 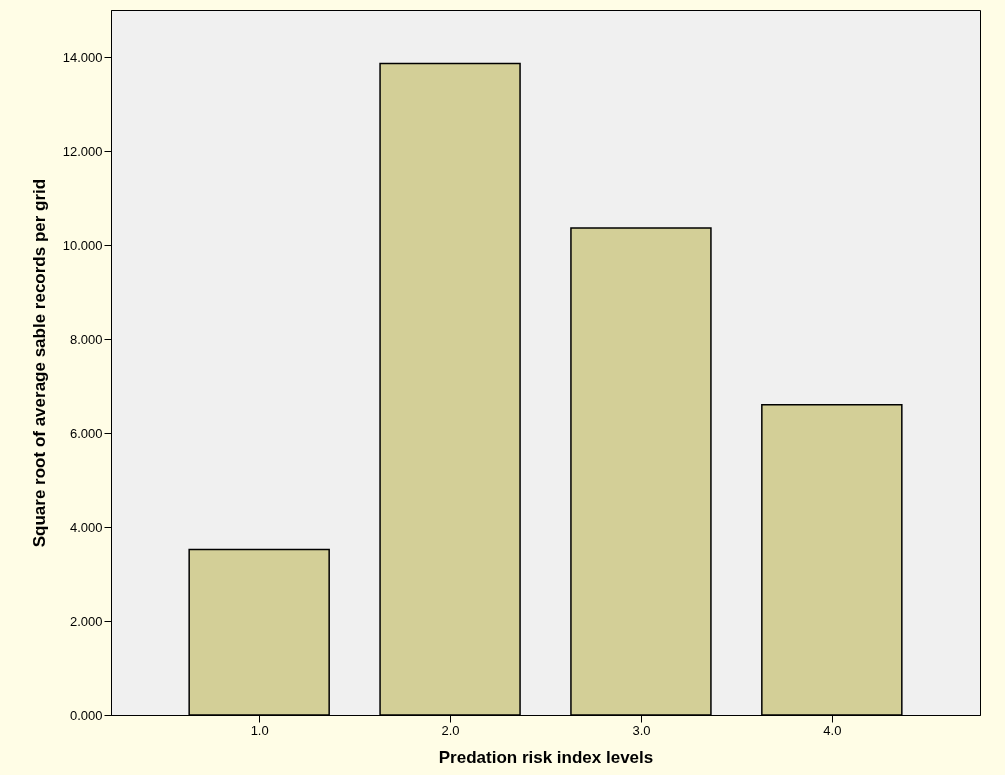 What do you see at coordinates (82, 57) in the screenshot?
I see `y-tick-label: 14.000` at bounding box center [82, 57].